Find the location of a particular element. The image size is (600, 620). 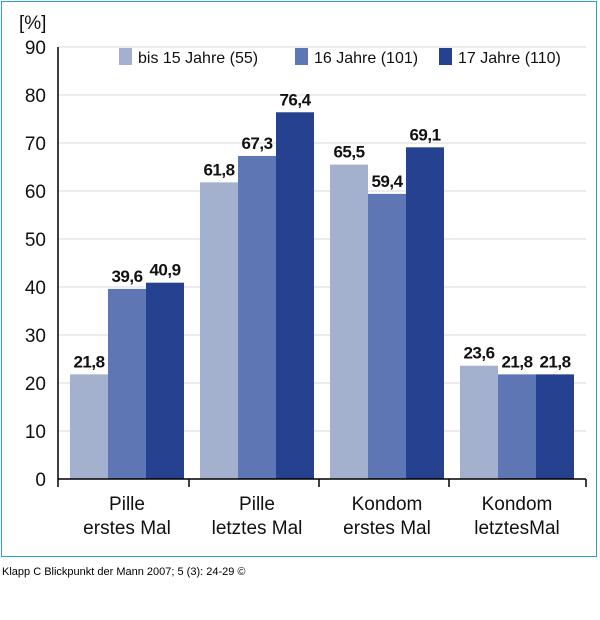

legend-label: 17 Jahre (110) is located at coordinates (509, 58).